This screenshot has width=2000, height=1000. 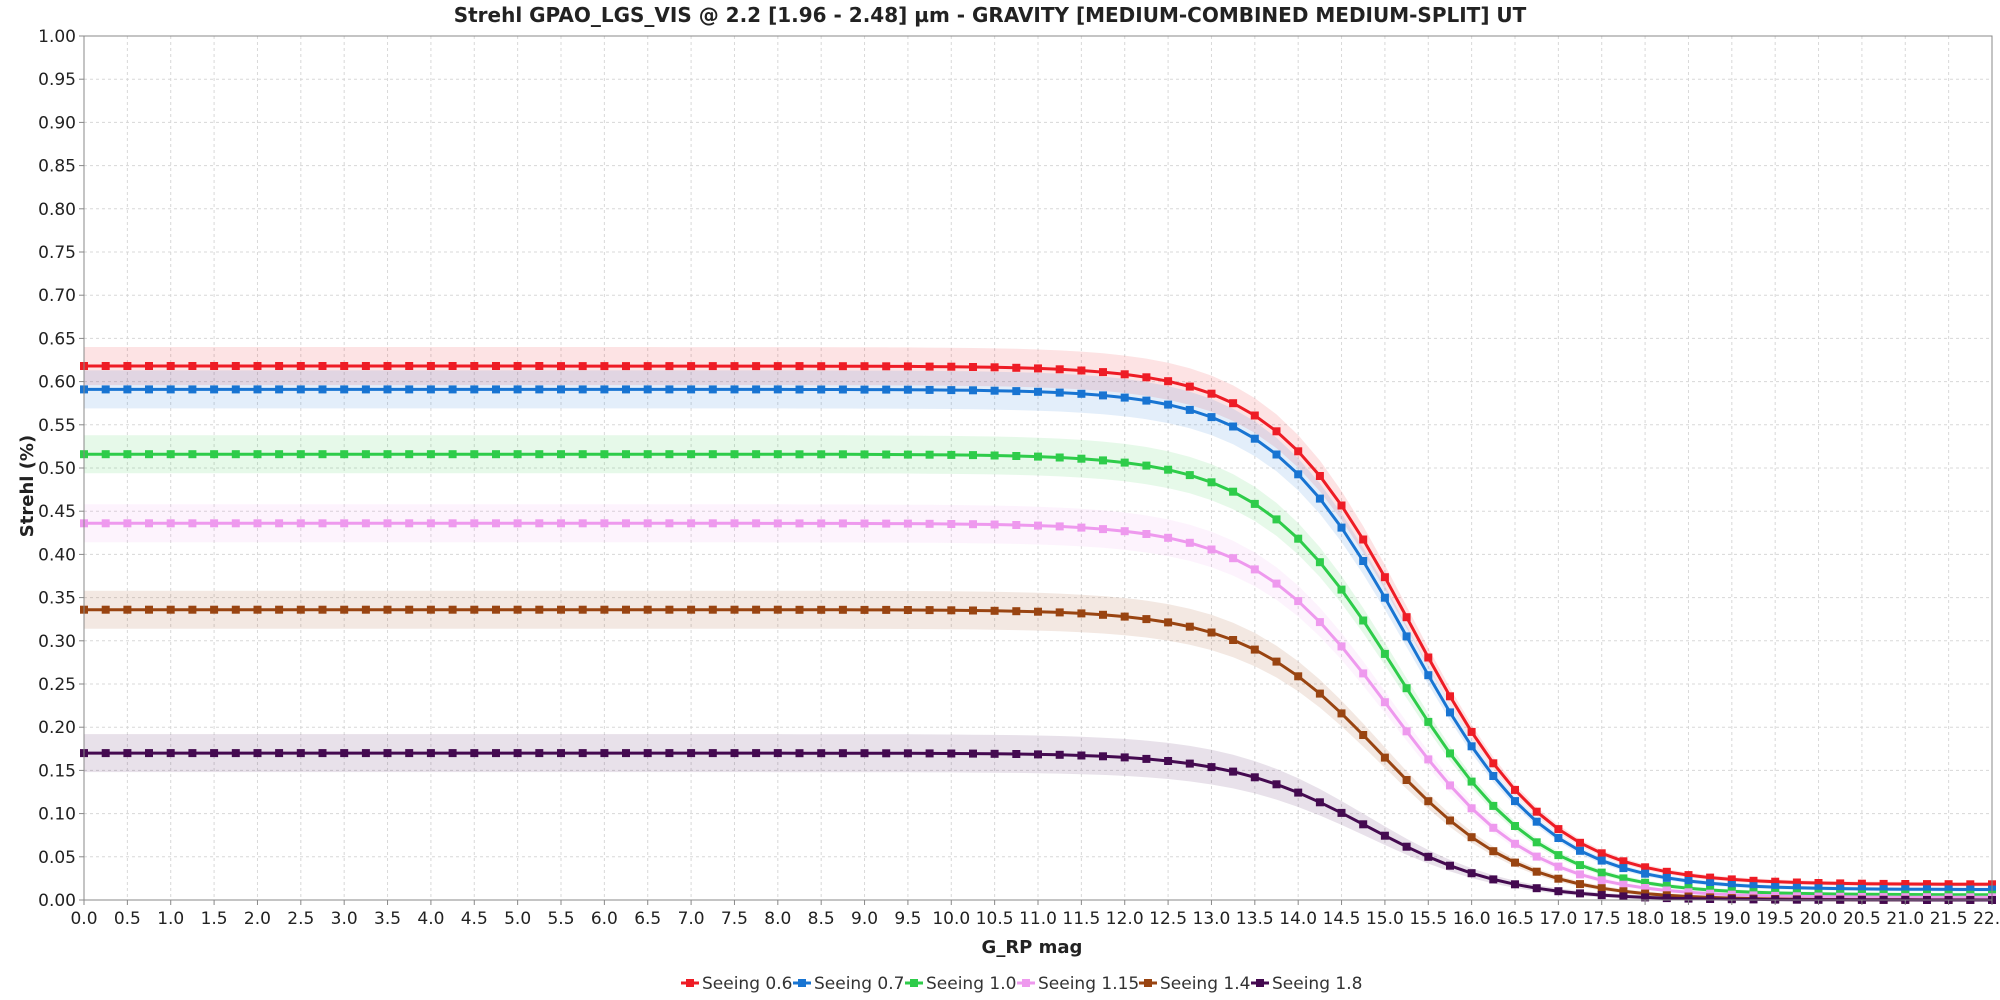 What do you see at coordinates (691, 919) in the screenshot?
I see `x-tick-label: 7.0` at bounding box center [691, 919].